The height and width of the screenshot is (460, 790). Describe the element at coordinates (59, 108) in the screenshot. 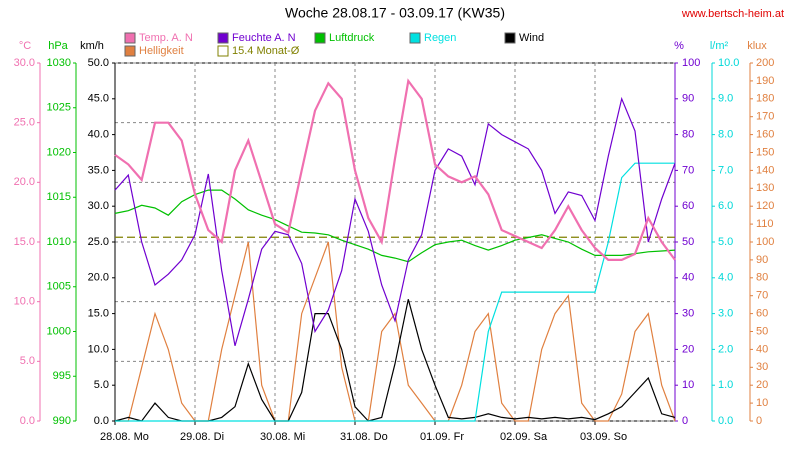

I see `y-tick-label: 1025` at that location.